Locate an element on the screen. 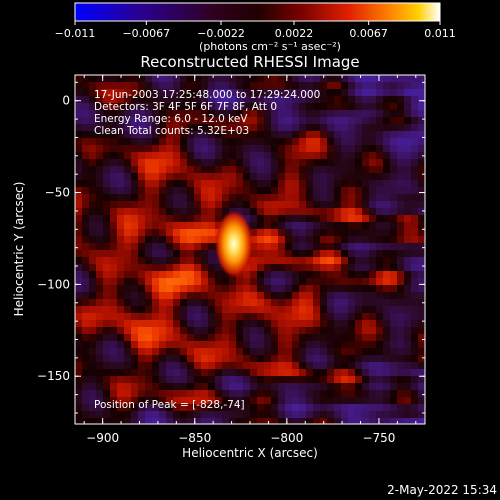 This screenshot has height=500, width=500. colorbar-tick-label: 0.011 is located at coordinates (440, 33).